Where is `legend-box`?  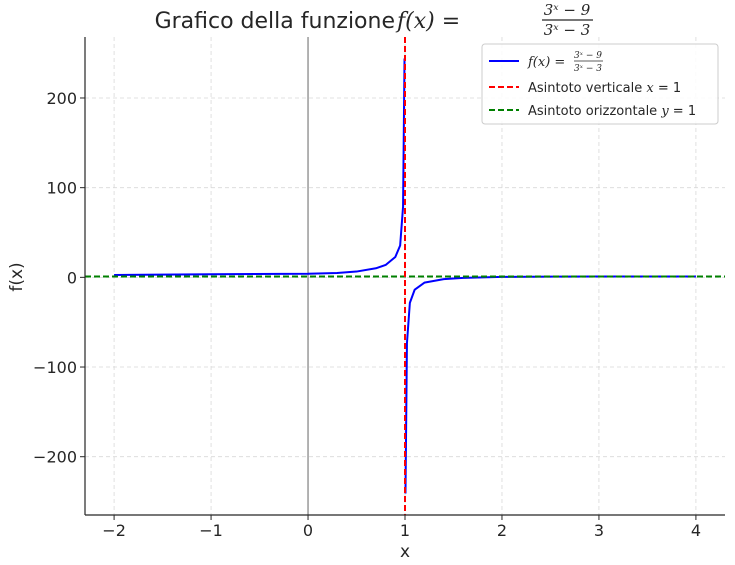
legend-box is located at coordinates (600, 84).